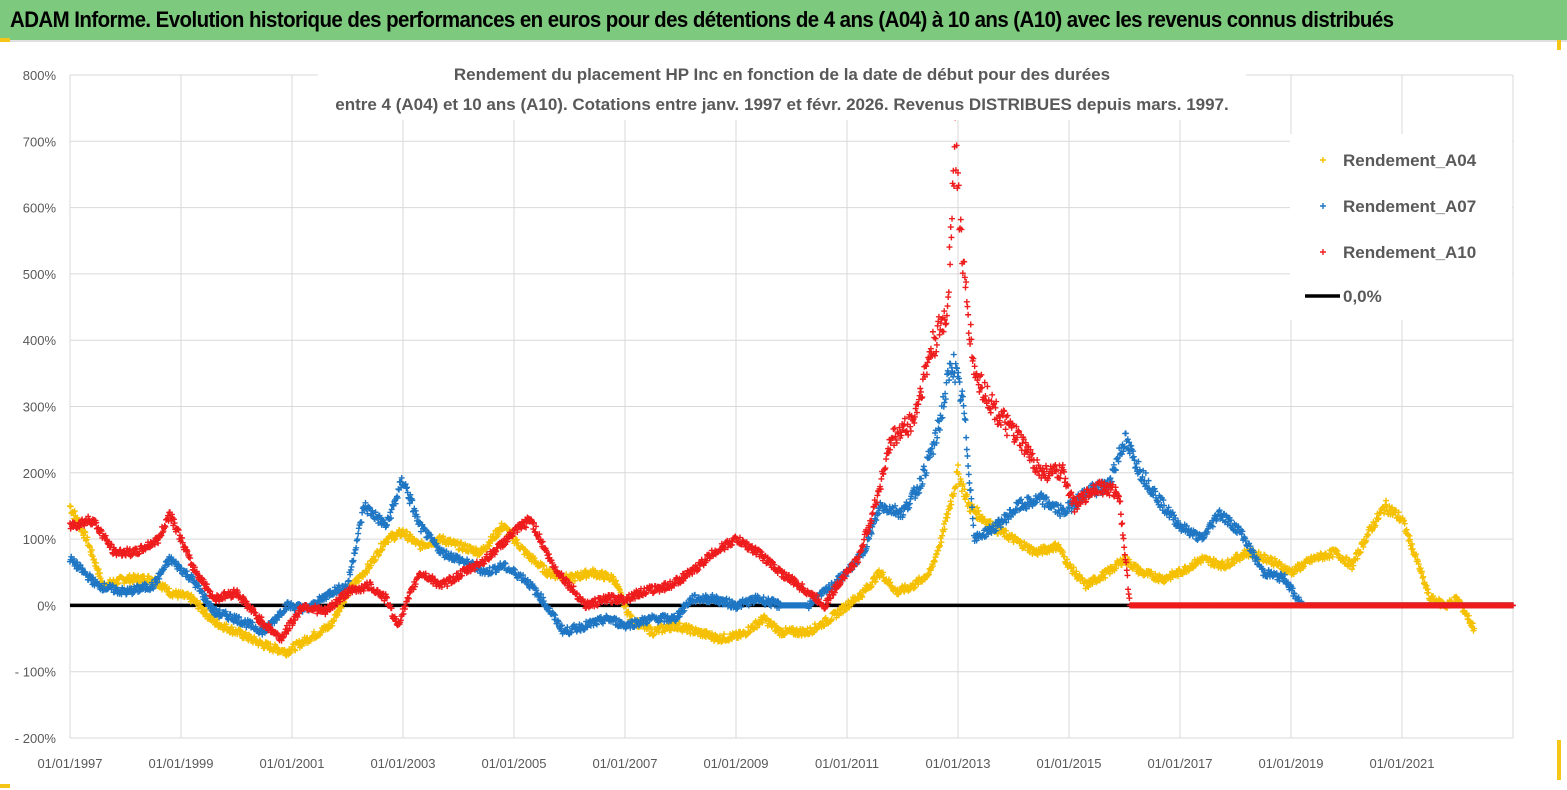 This screenshot has height=790, width=1567. What do you see at coordinates (1401, 763) in the screenshot?
I see `x-tick-label: 01/01/2021` at bounding box center [1401, 763].